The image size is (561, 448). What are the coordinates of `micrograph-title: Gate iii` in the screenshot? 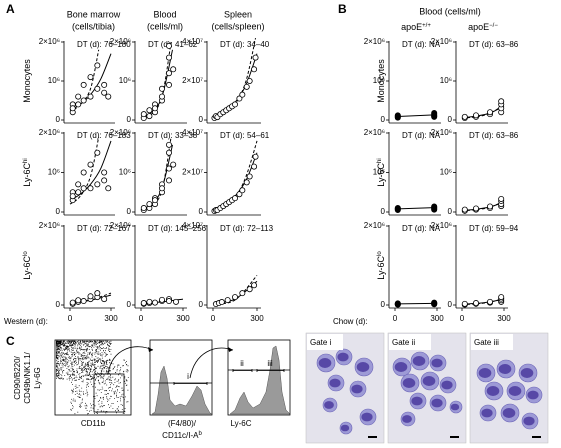 It's located at (486, 342).